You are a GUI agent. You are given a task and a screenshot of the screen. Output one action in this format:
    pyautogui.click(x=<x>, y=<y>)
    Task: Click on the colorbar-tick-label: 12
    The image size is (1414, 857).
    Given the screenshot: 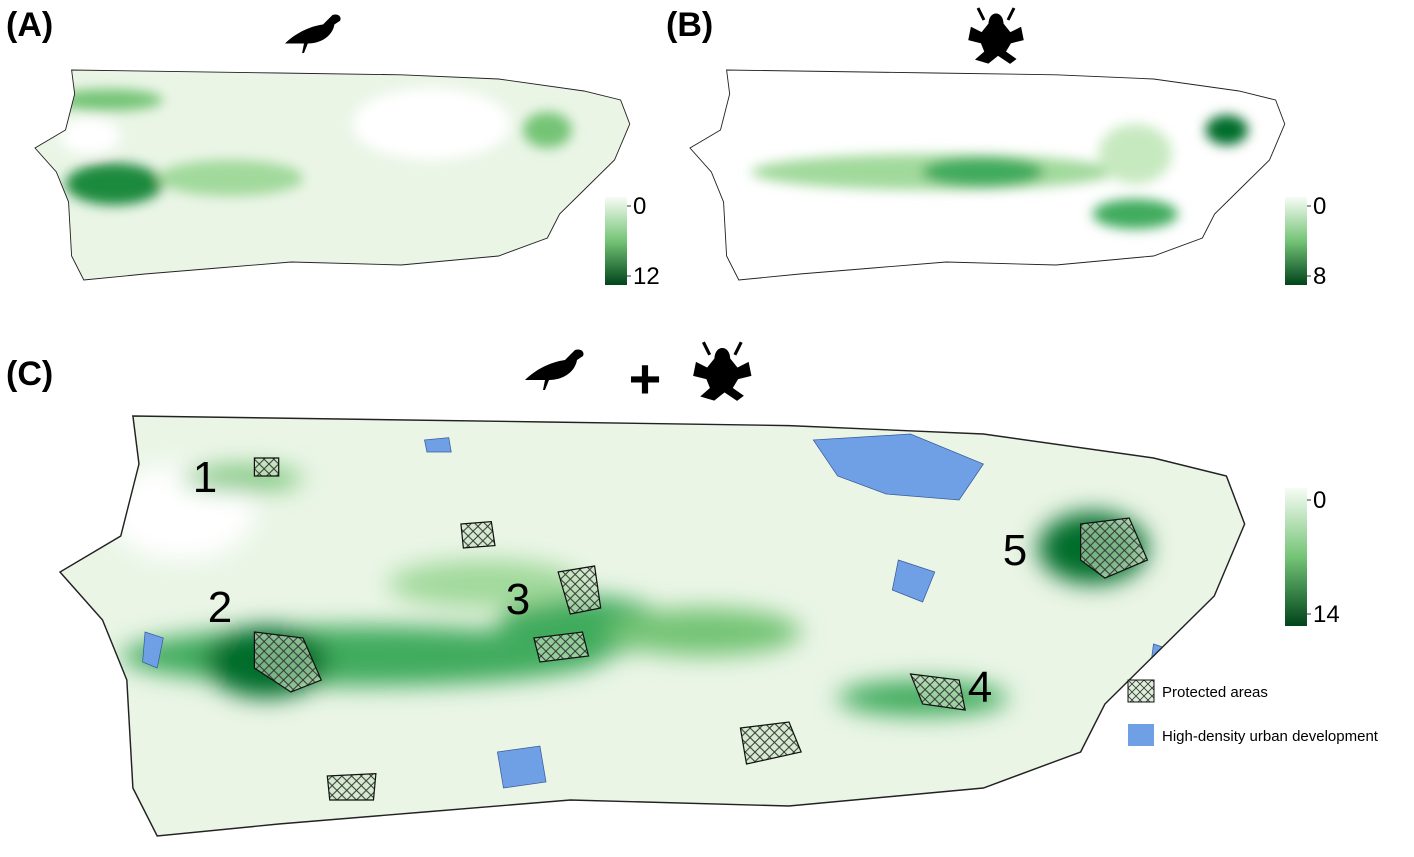 What is the action you would take?
    pyautogui.click(x=646, y=276)
    